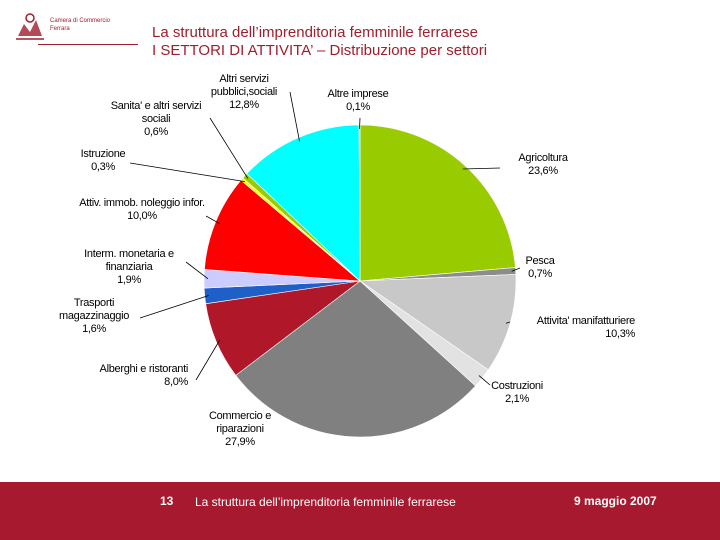 This screenshot has height=540, width=720. Describe the element at coordinates (240, 422) in the screenshot. I see `category-label: Commercio e riparazioni` at that location.